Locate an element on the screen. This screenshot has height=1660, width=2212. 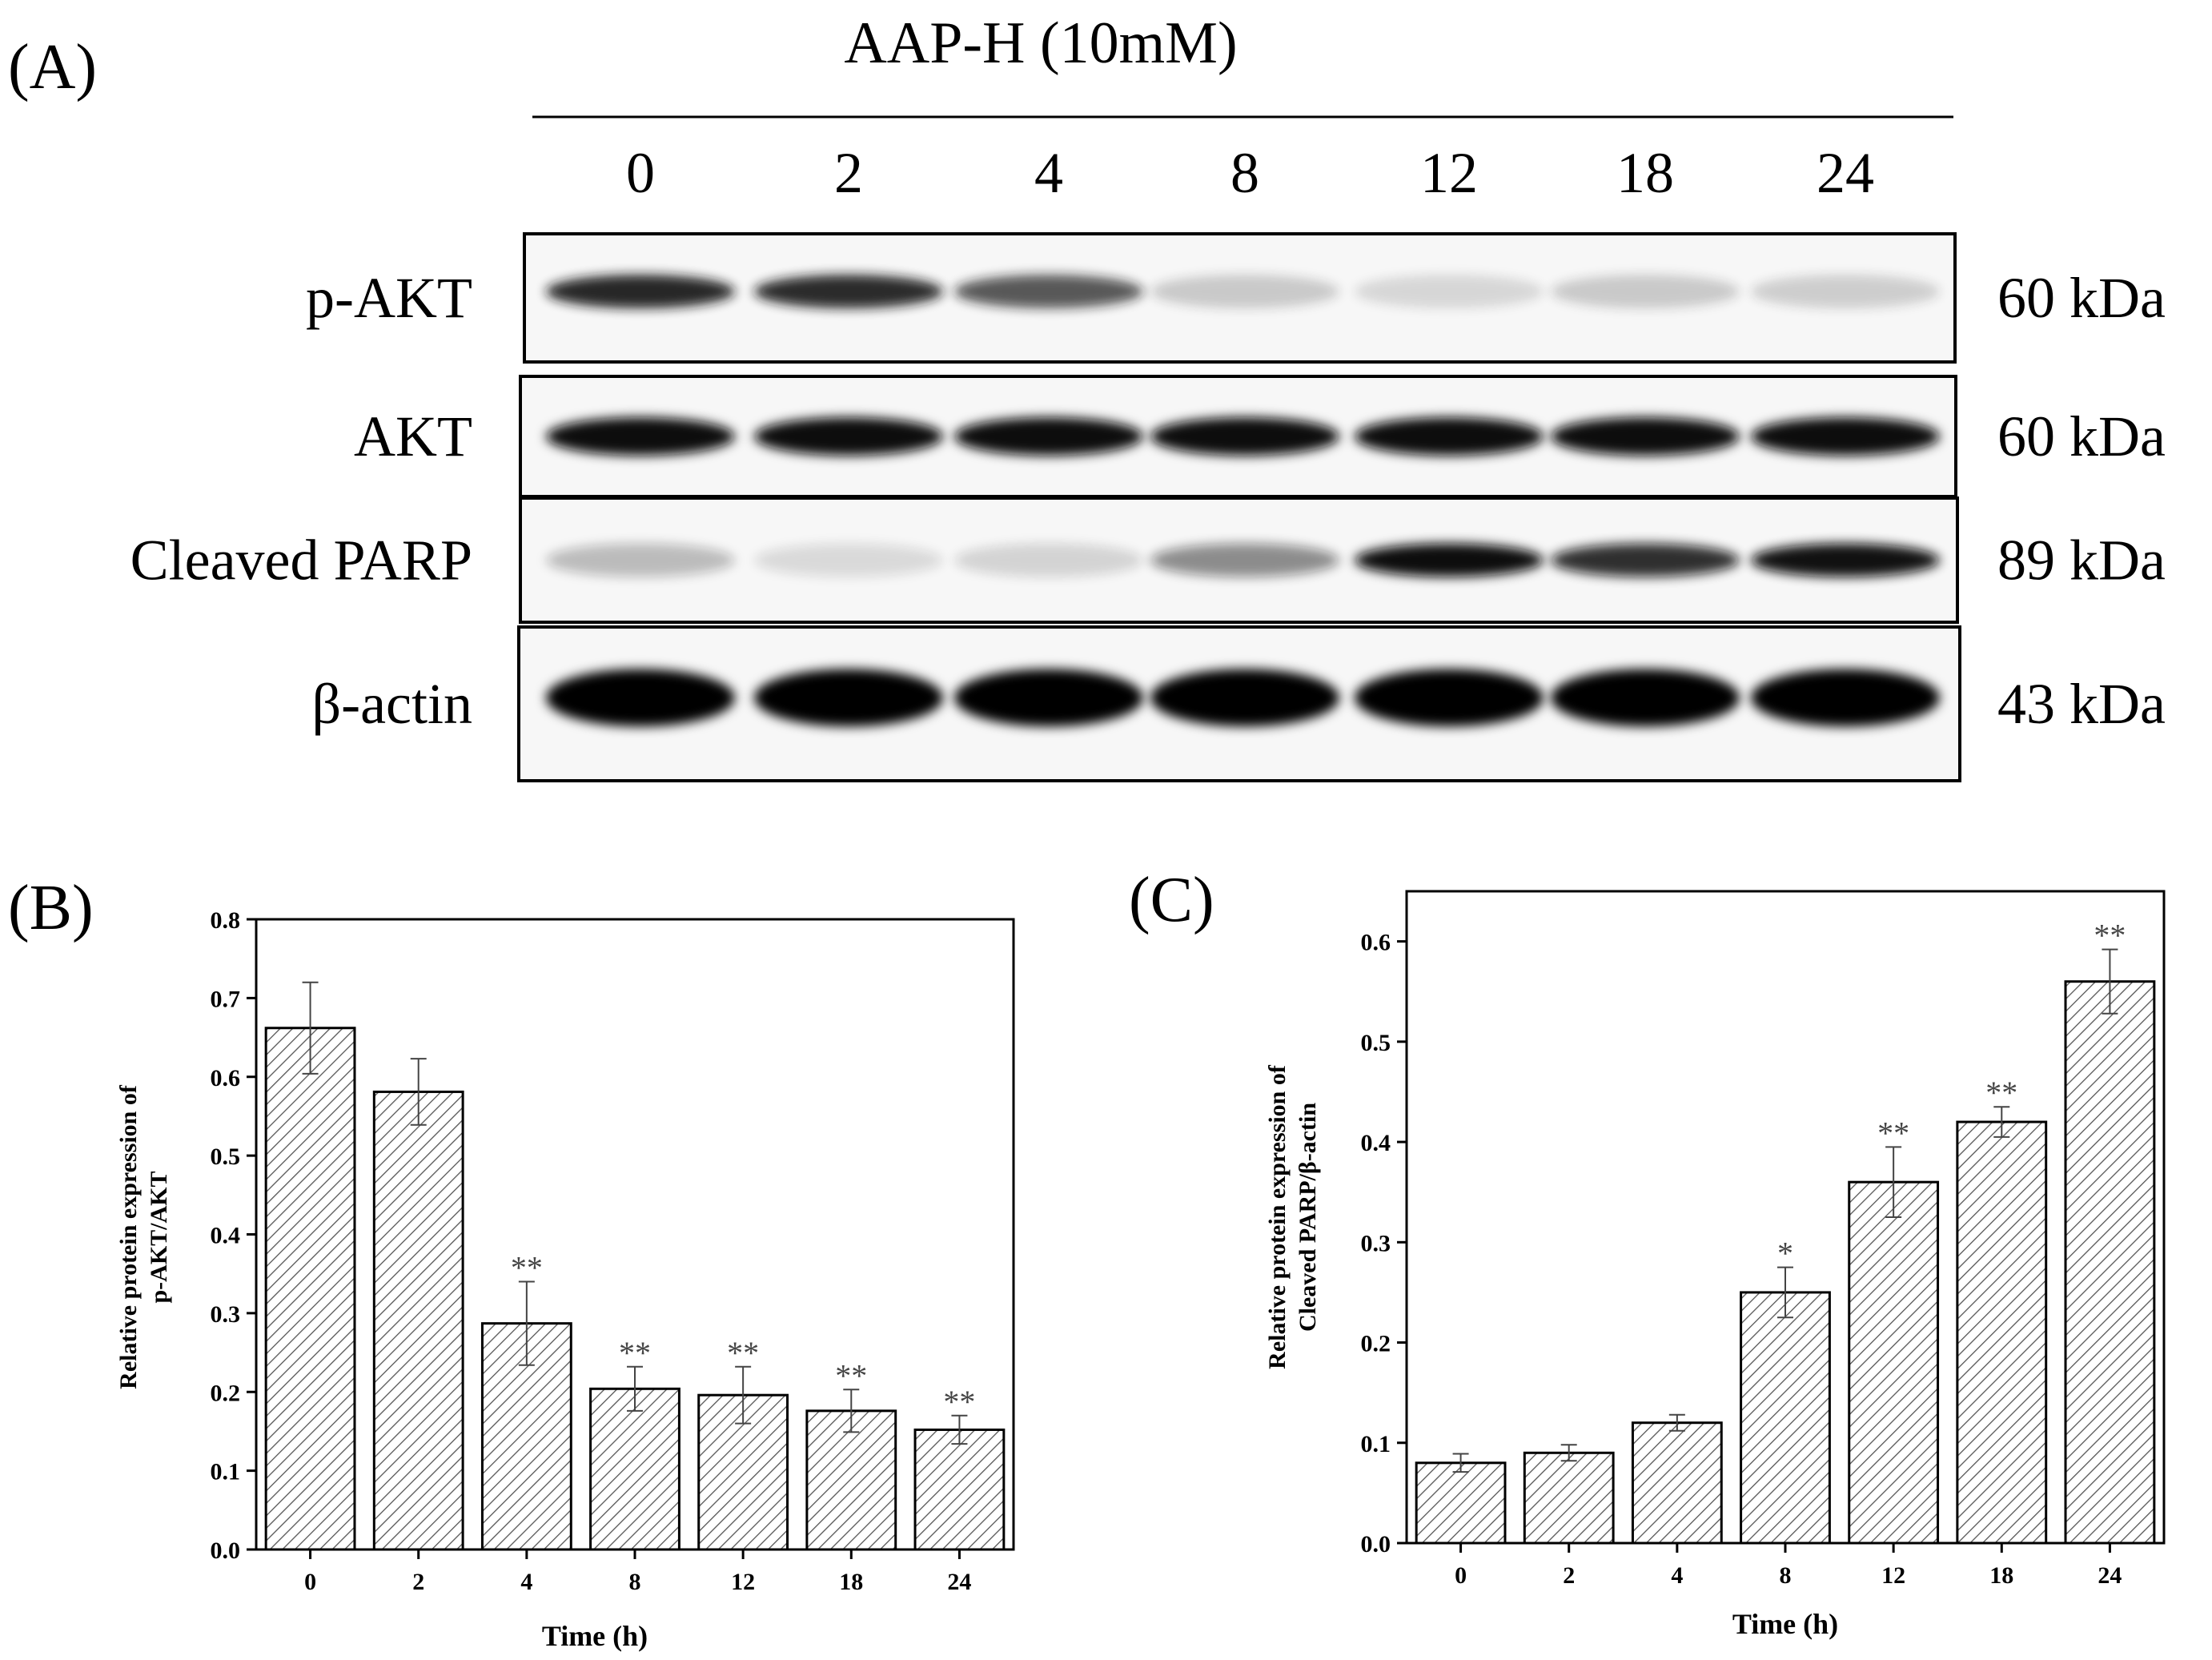
panel-b-label: (B) is located at coordinates (51, 908).